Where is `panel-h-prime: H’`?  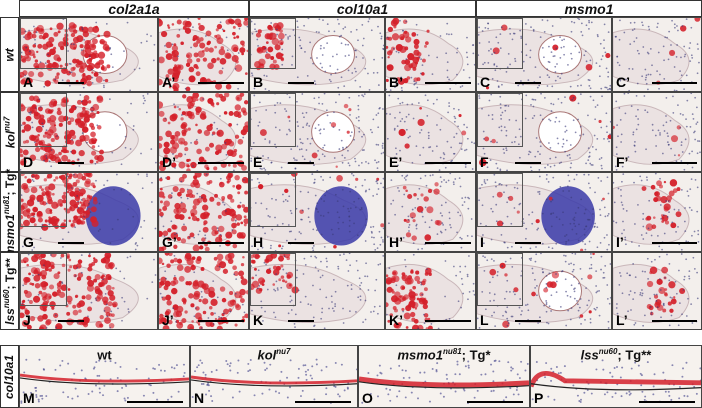
panel-h-prime: H’ is located at coordinates (430, 212).